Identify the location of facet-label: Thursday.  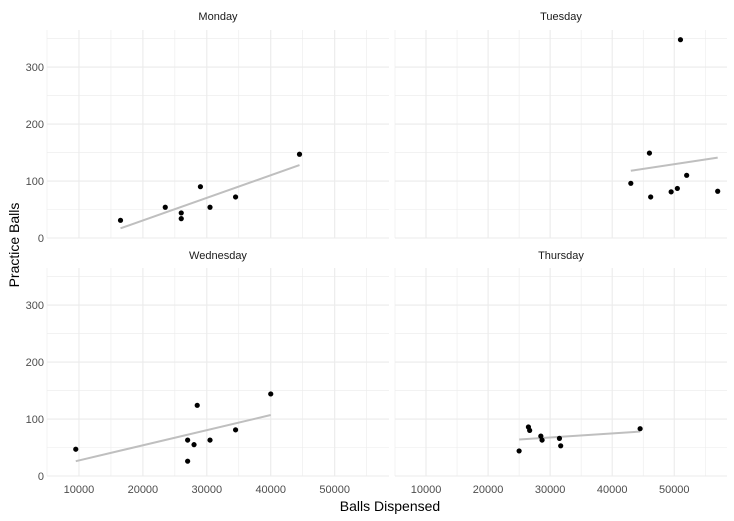
(561, 256).